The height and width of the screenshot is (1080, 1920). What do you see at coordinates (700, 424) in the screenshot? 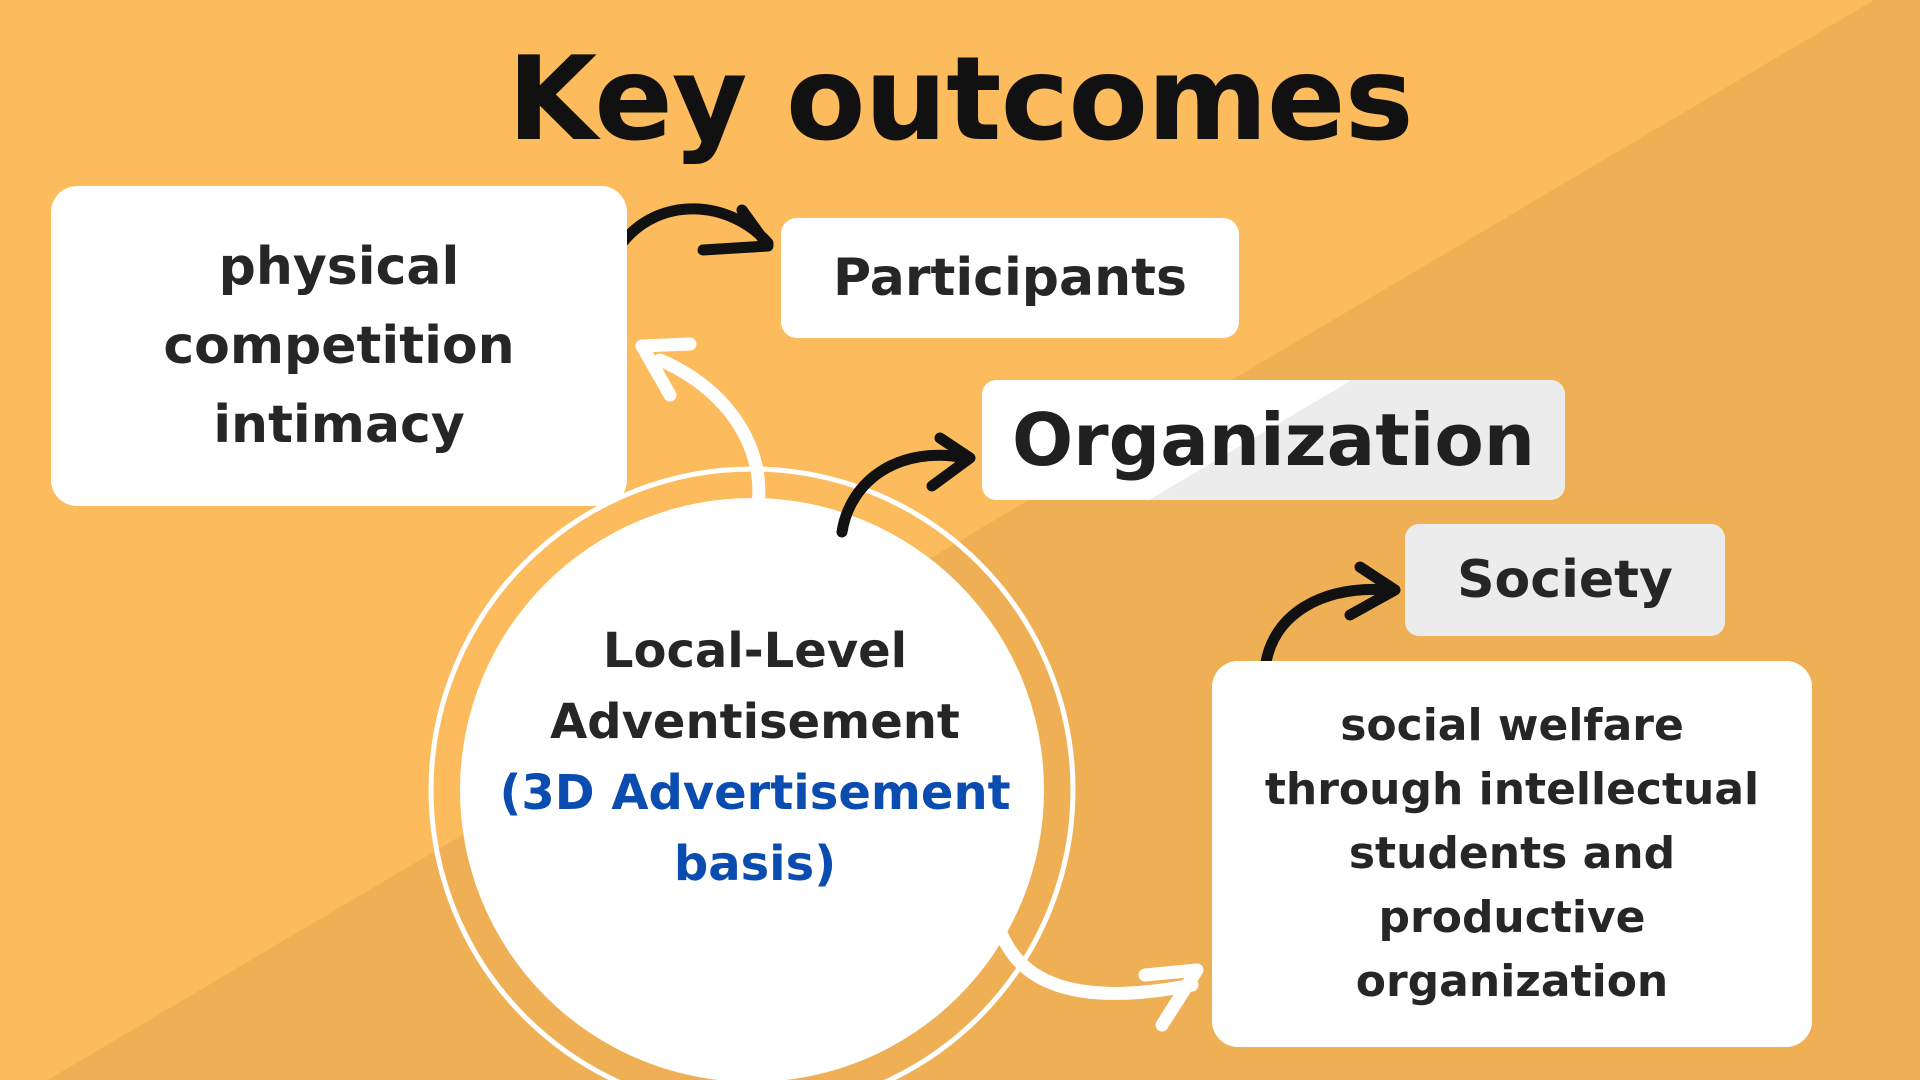
I see `arrow-to-physical-icon` at bounding box center [700, 424].